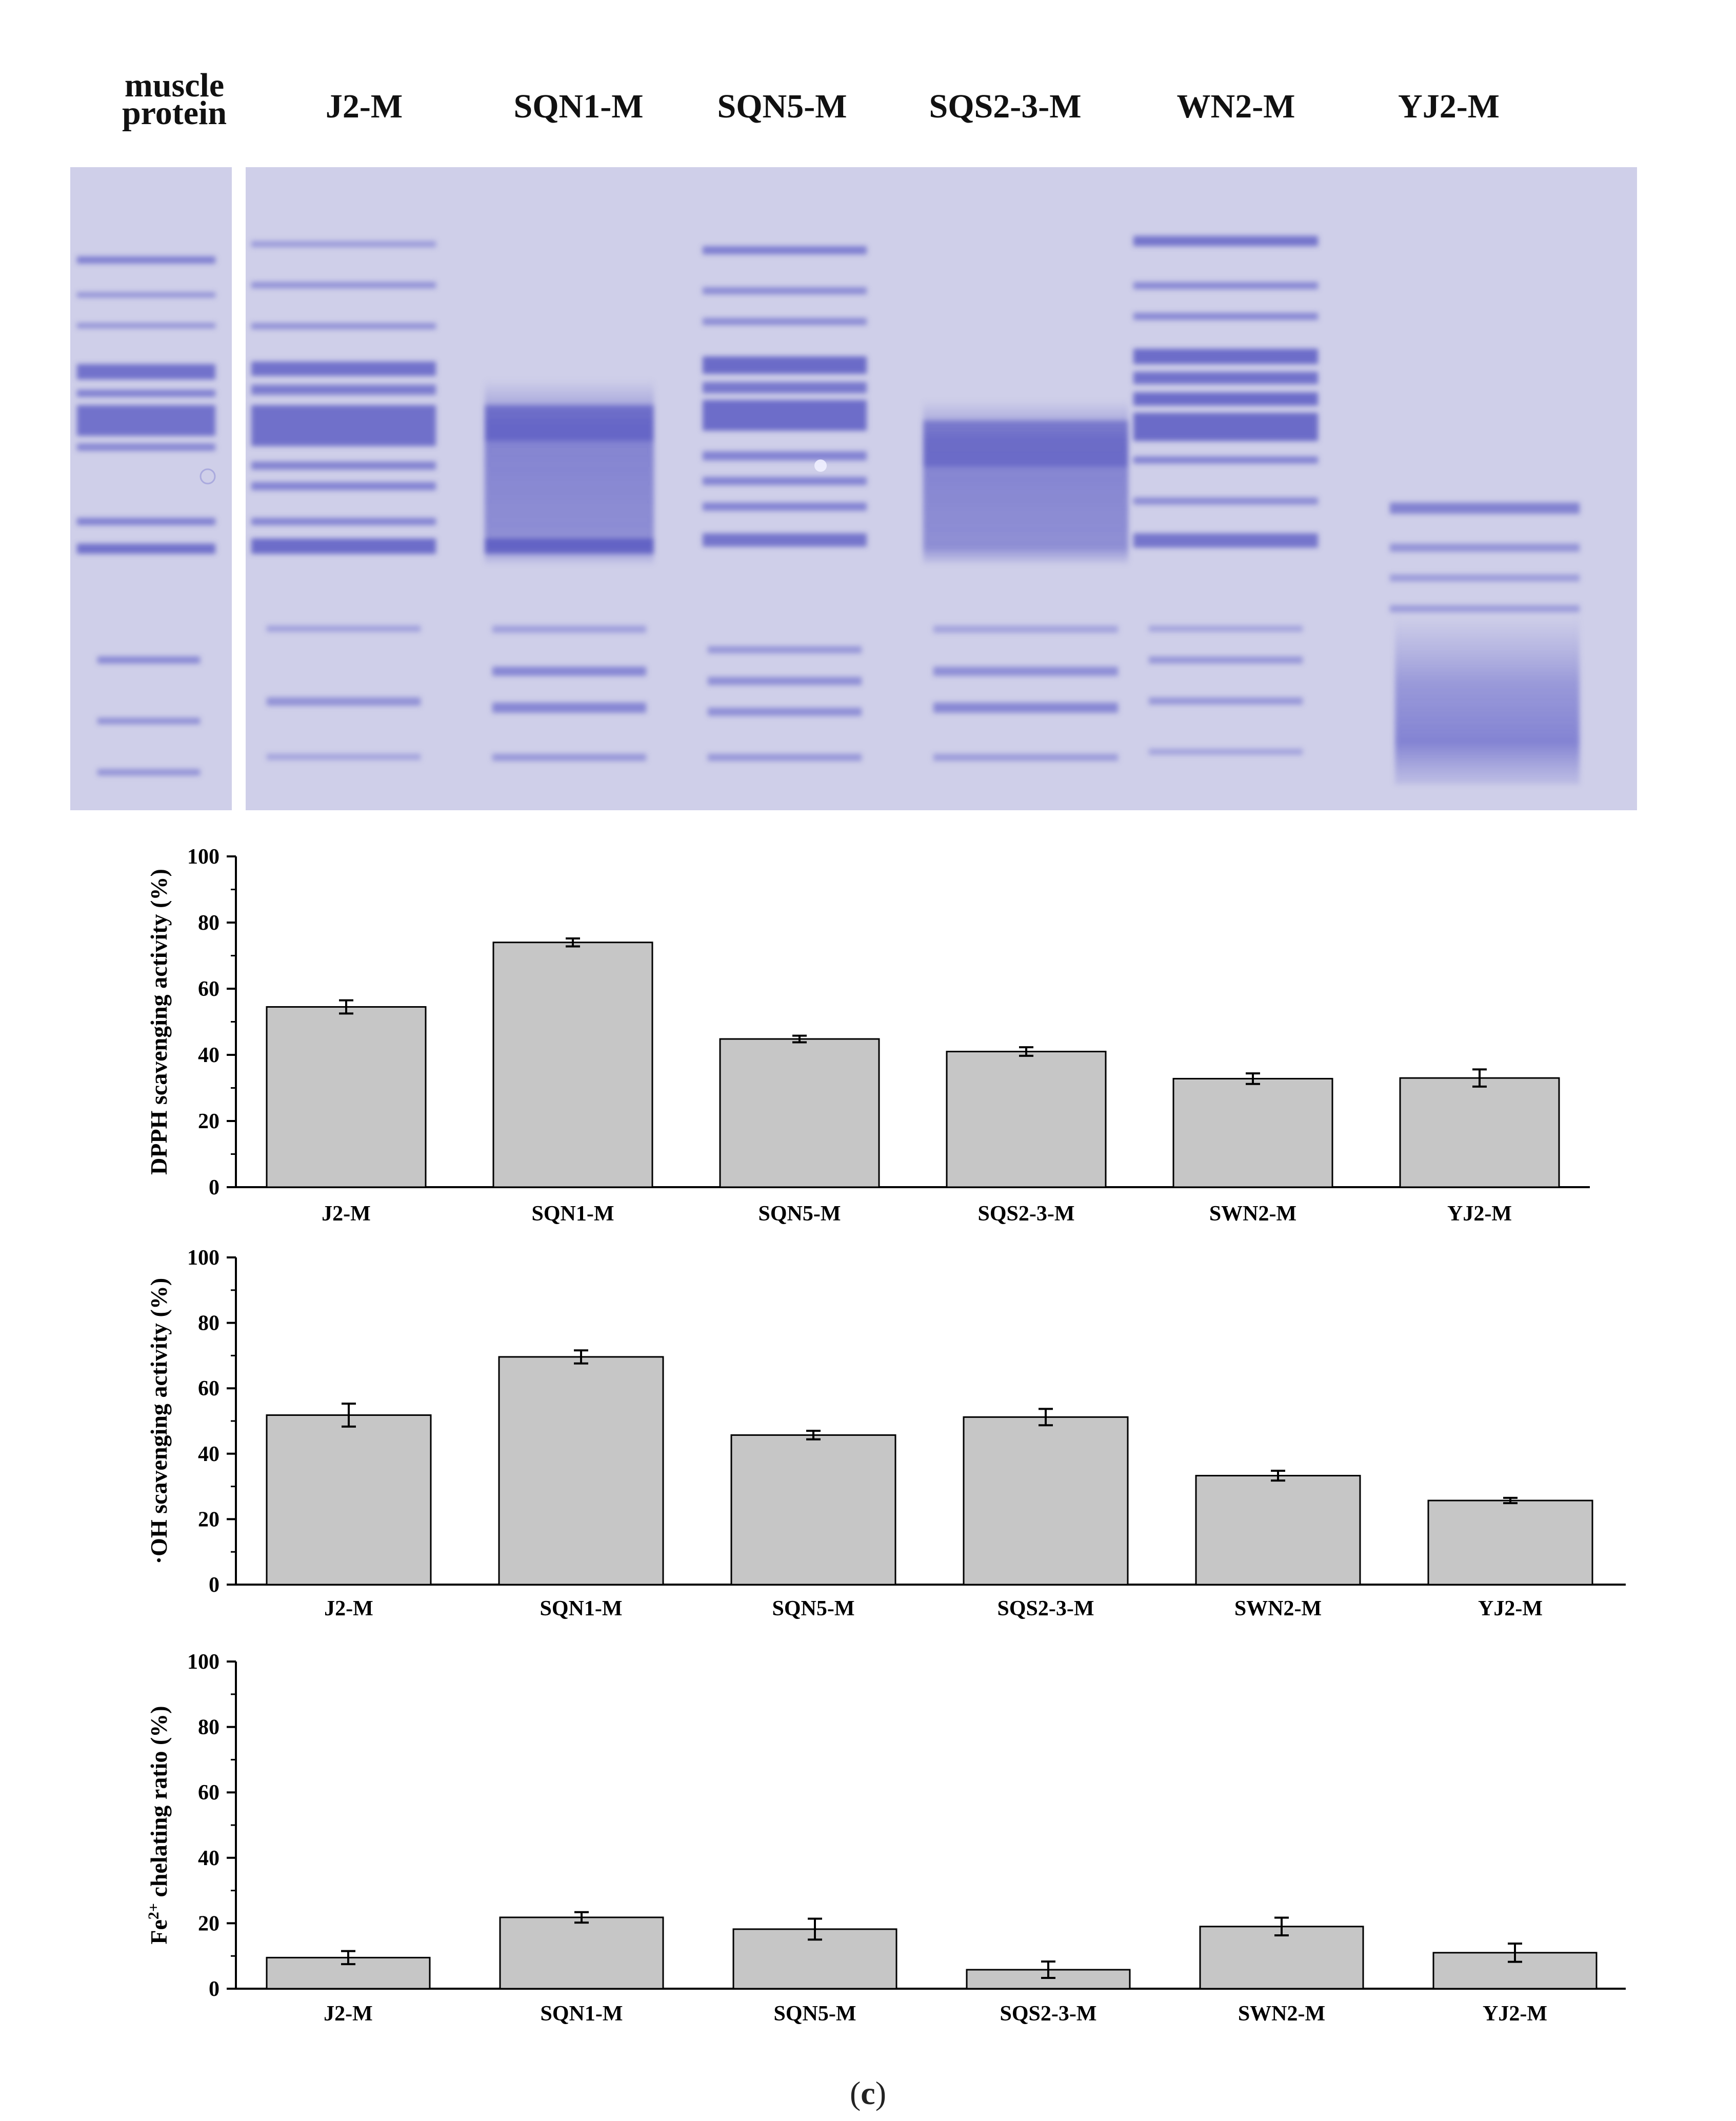 The height and width of the screenshot is (2121, 1736). Describe the element at coordinates (569, 570) in the screenshot. I see `lane-sqn1m-bands` at that location.